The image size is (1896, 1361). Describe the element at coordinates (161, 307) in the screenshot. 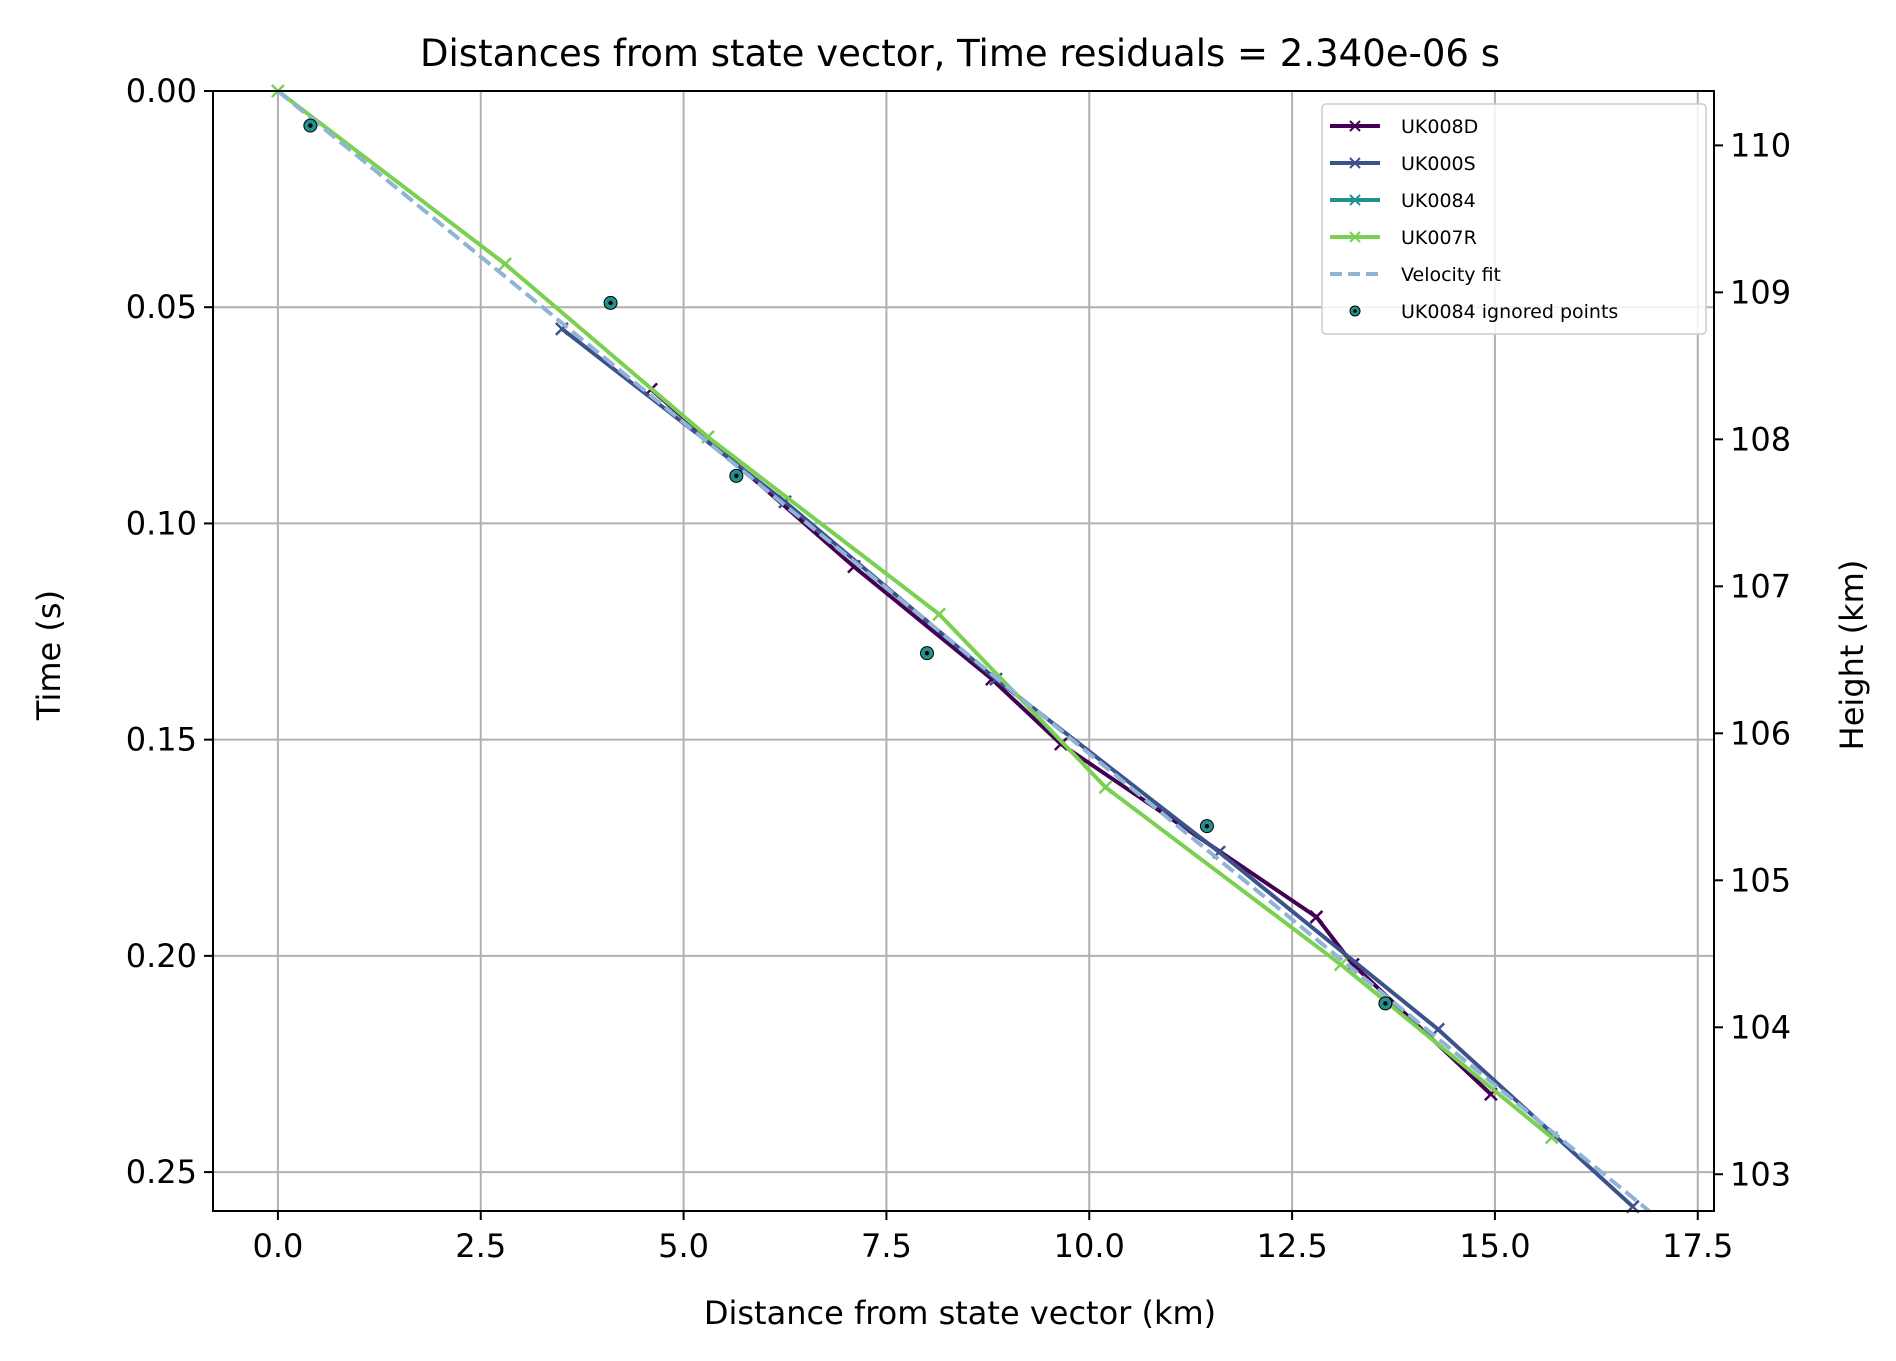

I see `y-tick-label: 0.05` at that location.